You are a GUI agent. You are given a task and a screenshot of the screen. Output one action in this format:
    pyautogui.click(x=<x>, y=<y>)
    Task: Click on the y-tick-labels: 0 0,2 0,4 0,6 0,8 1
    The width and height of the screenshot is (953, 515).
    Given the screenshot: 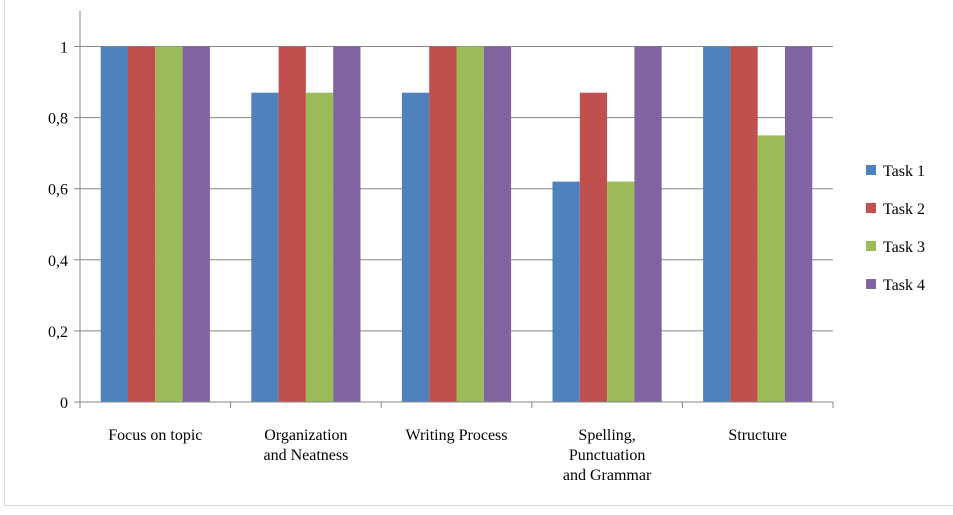 What is the action you would take?
    pyautogui.click(x=58, y=226)
    